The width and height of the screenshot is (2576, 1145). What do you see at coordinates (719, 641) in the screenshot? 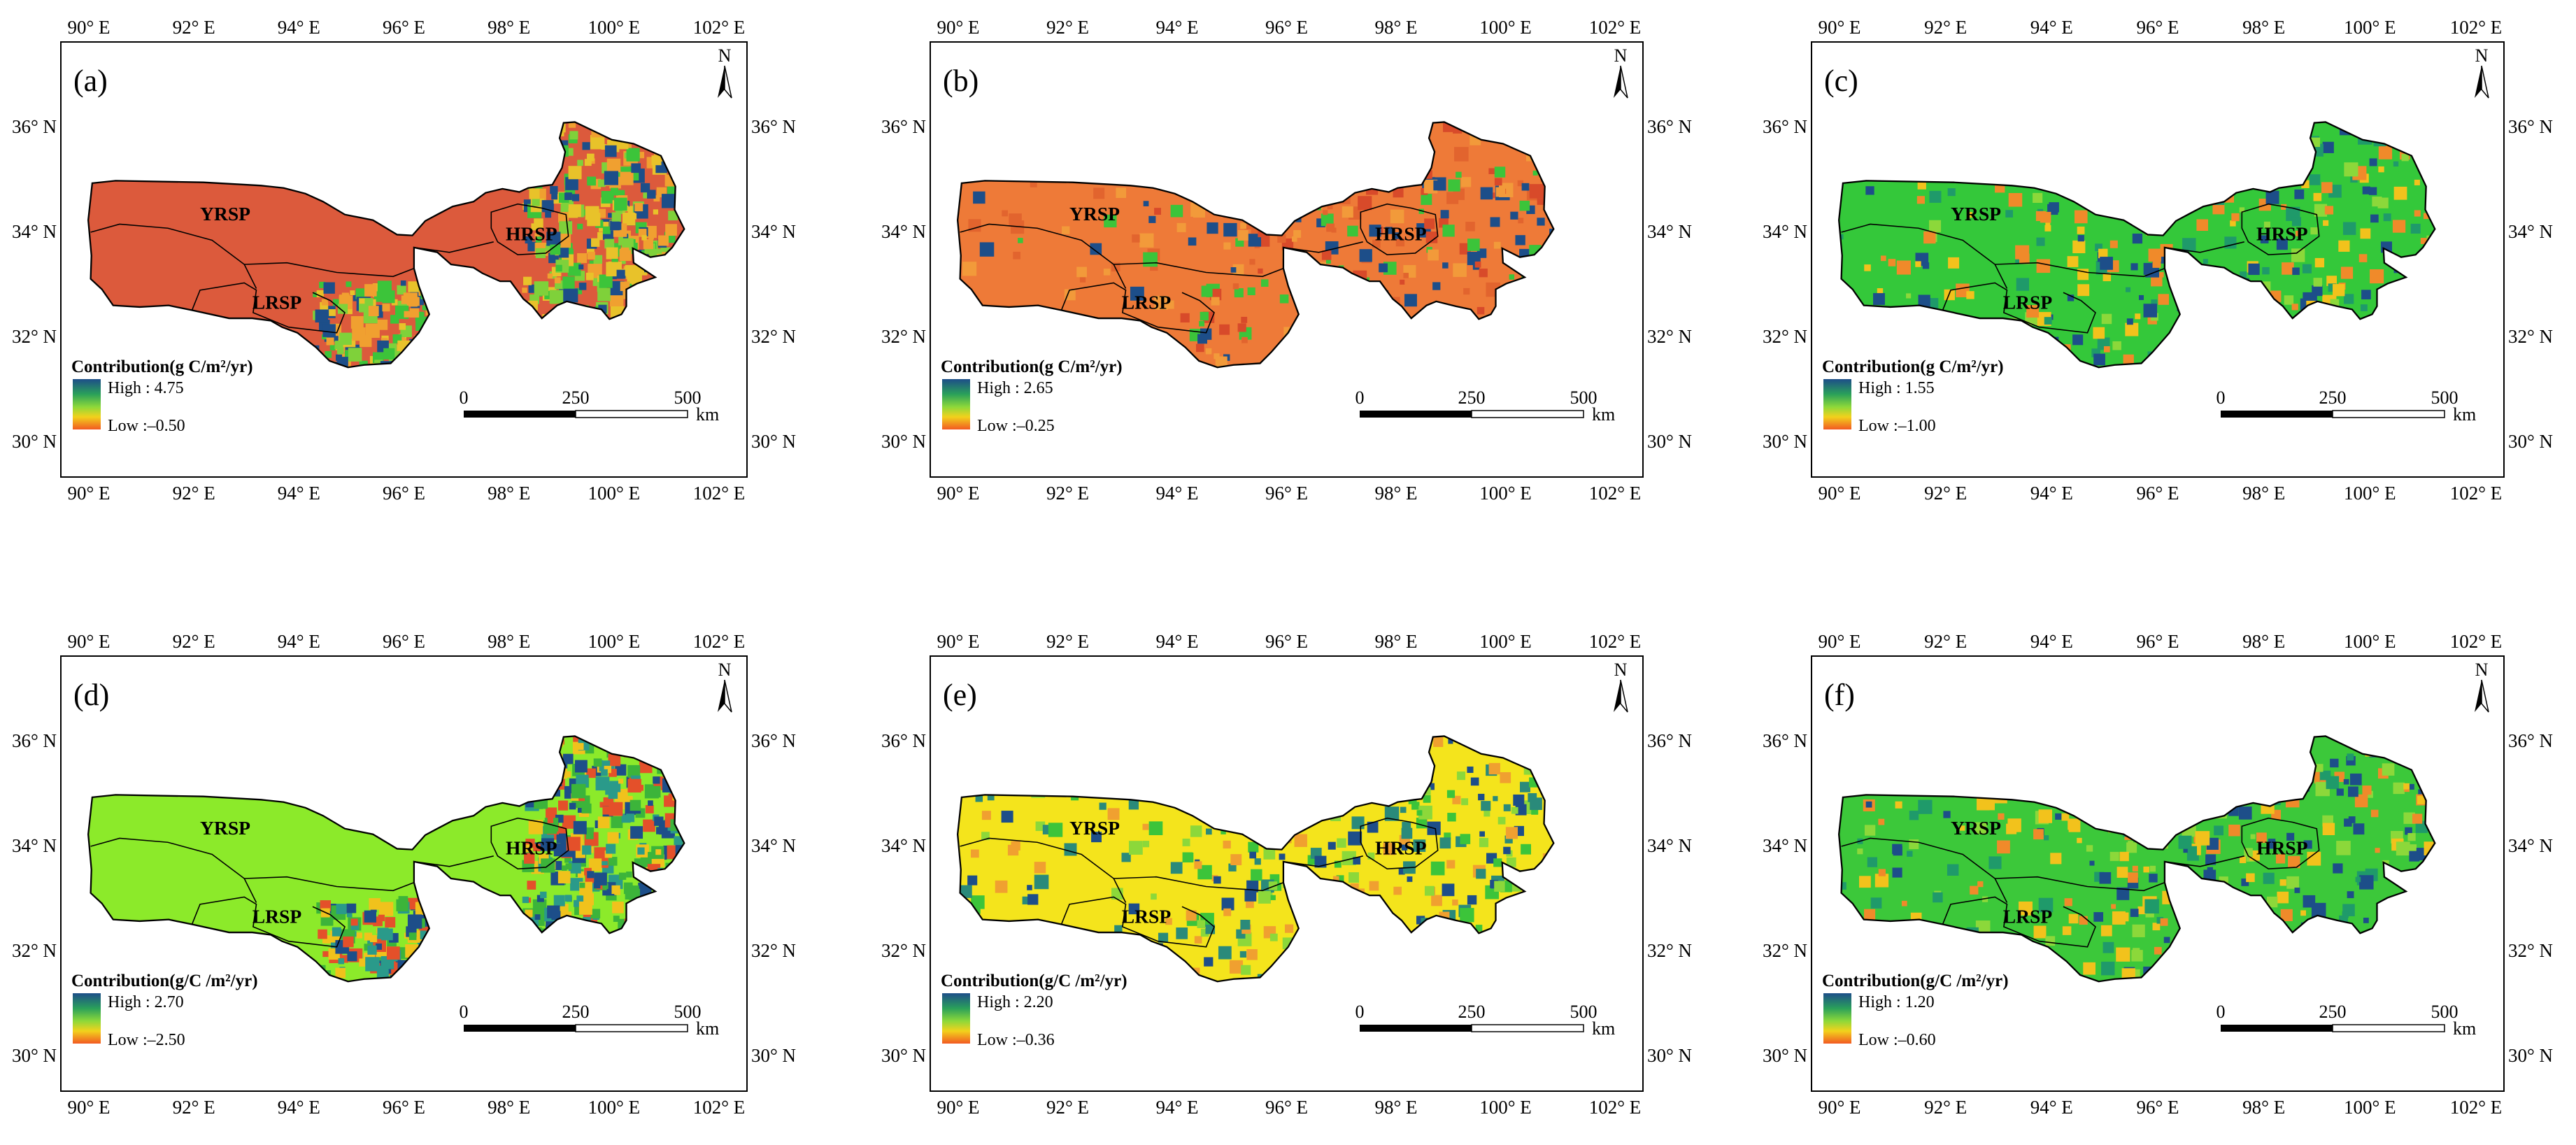
I see `lon-label-top: 102° E` at bounding box center [719, 641].